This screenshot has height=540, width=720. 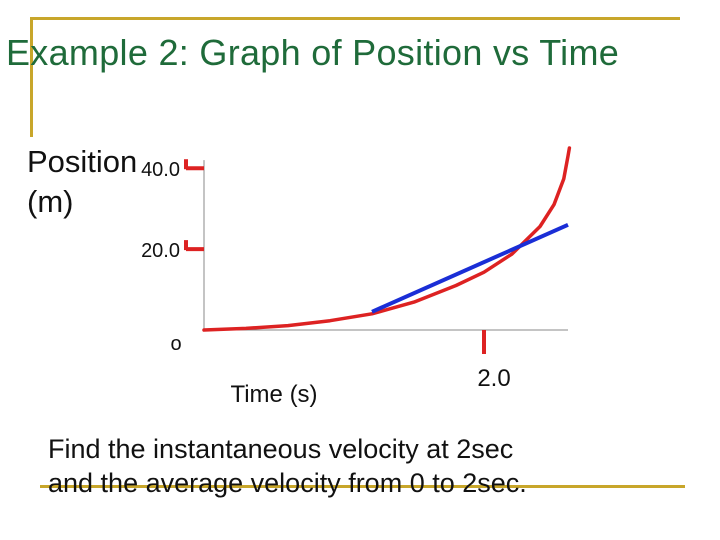 I want to click on question-line-2: and the average velocity from 0 to 2sec., so click(x=287, y=483).